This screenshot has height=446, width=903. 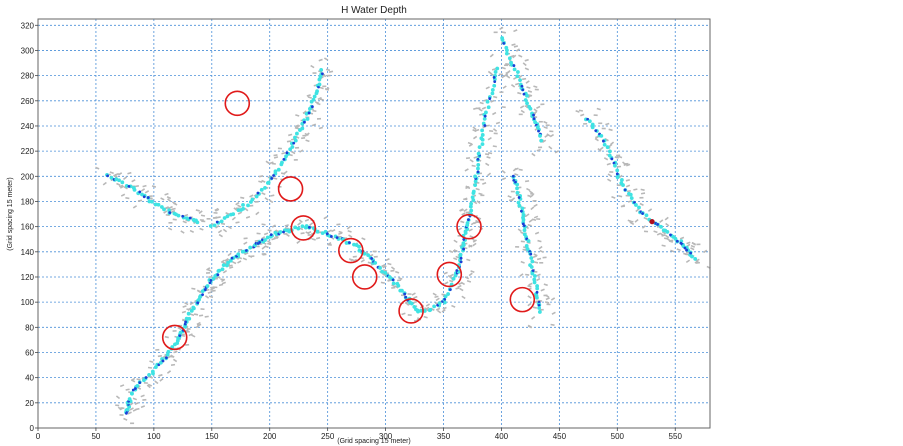 What do you see at coordinates (652, 222) in the screenshot?
I see `deep-cell` at bounding box center [652, 222].